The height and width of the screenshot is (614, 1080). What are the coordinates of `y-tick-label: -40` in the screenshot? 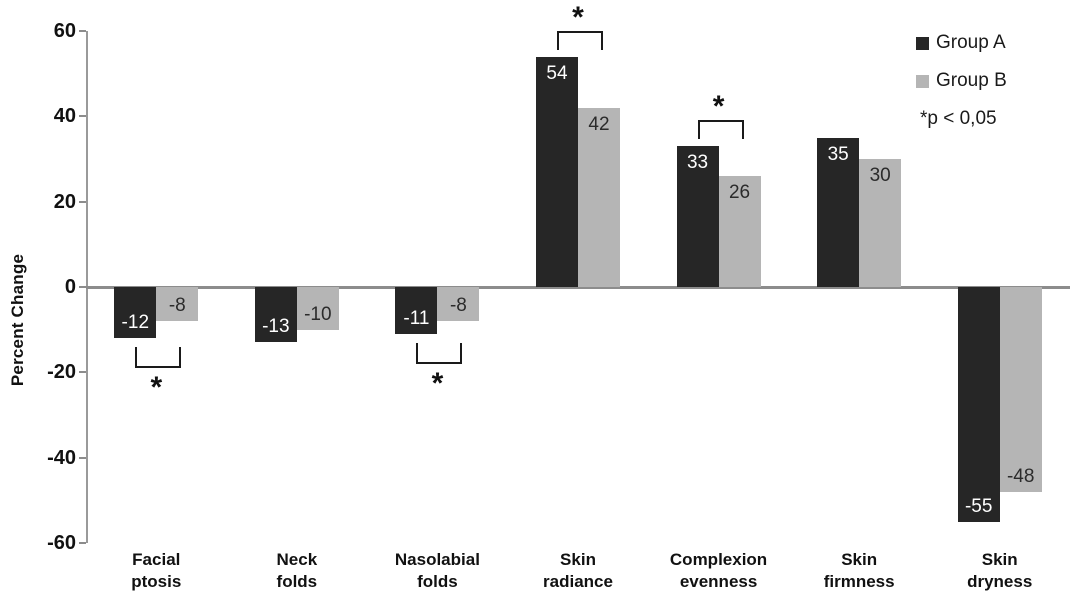 It's located at (61, 457).